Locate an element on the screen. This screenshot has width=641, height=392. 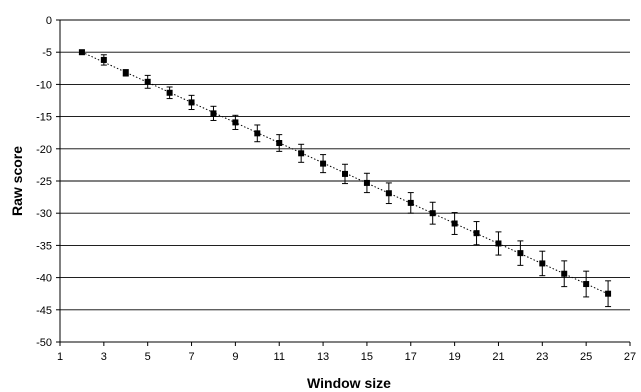
x-tick-label: 5 is located at coordinates (148, 357).